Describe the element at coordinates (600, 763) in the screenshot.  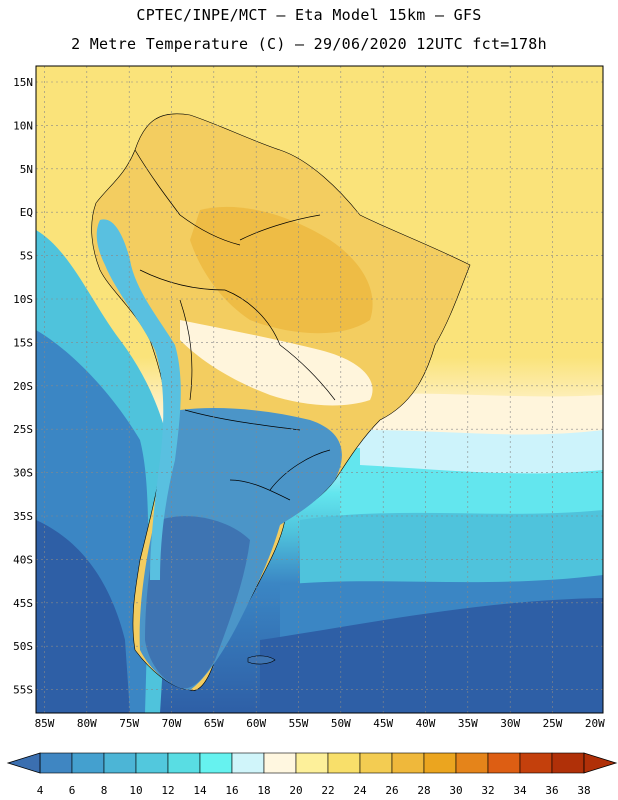
I see `colorbar-right-arrow` at that location.